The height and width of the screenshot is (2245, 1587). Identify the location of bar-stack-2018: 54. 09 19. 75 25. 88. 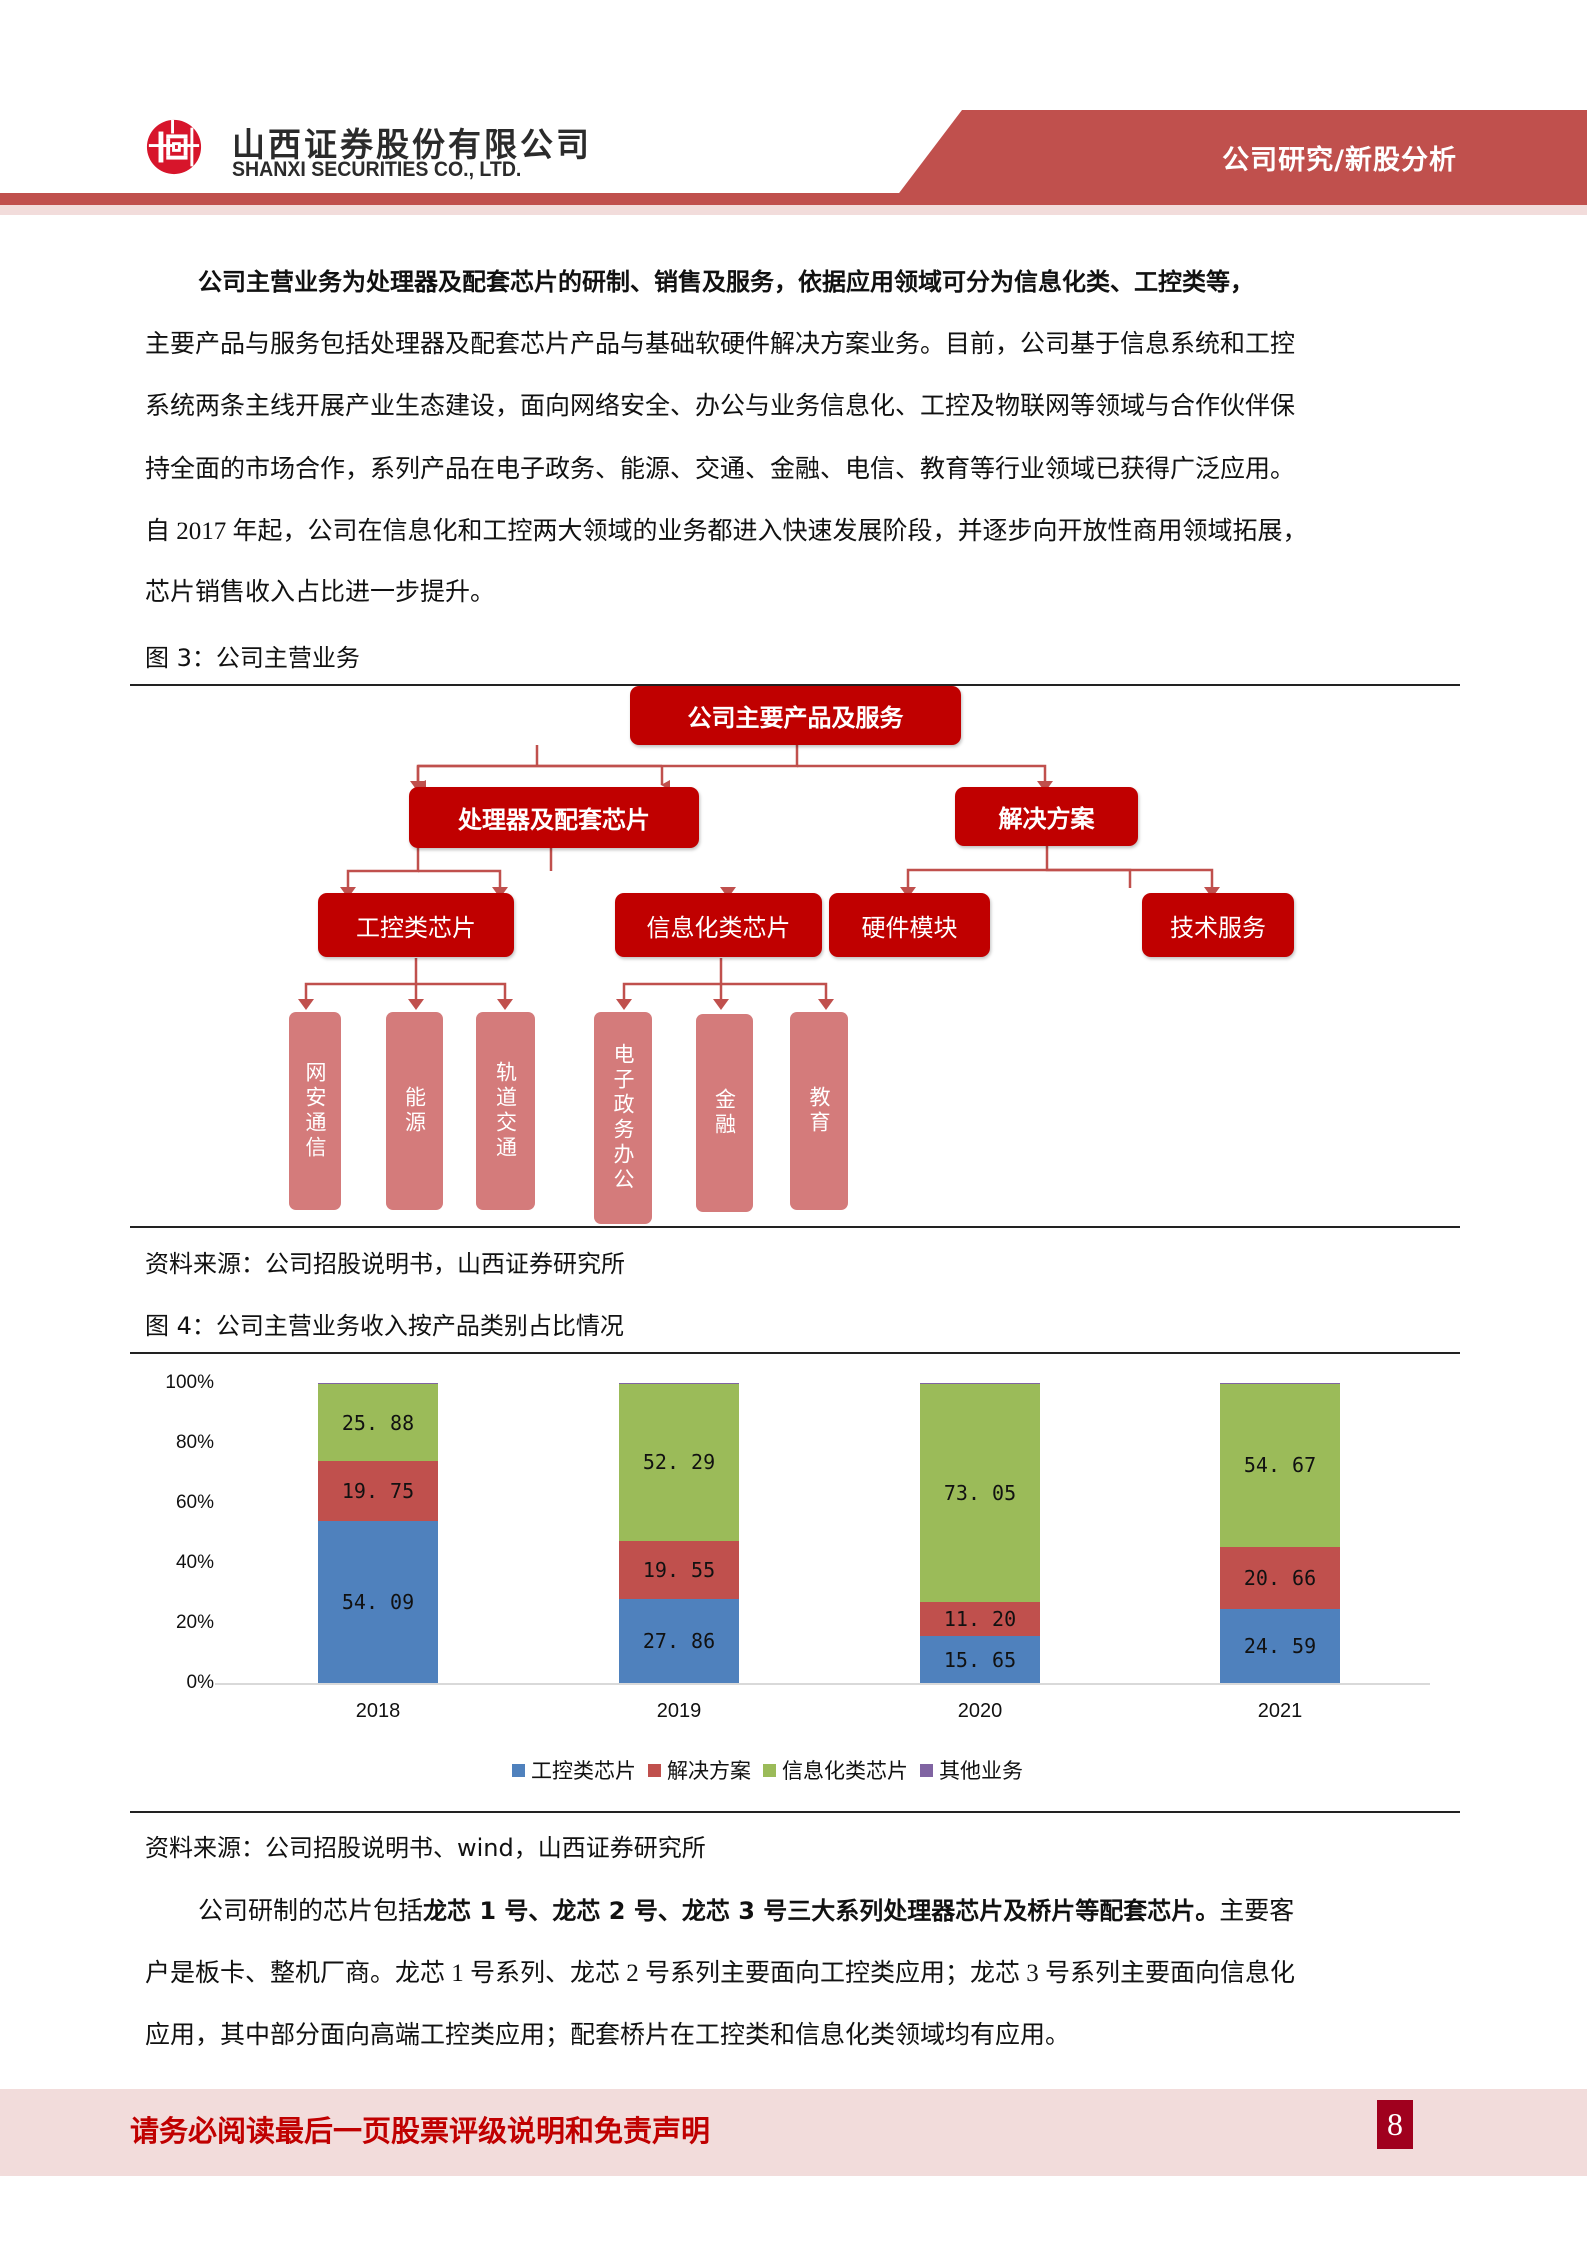
(378, 1533).